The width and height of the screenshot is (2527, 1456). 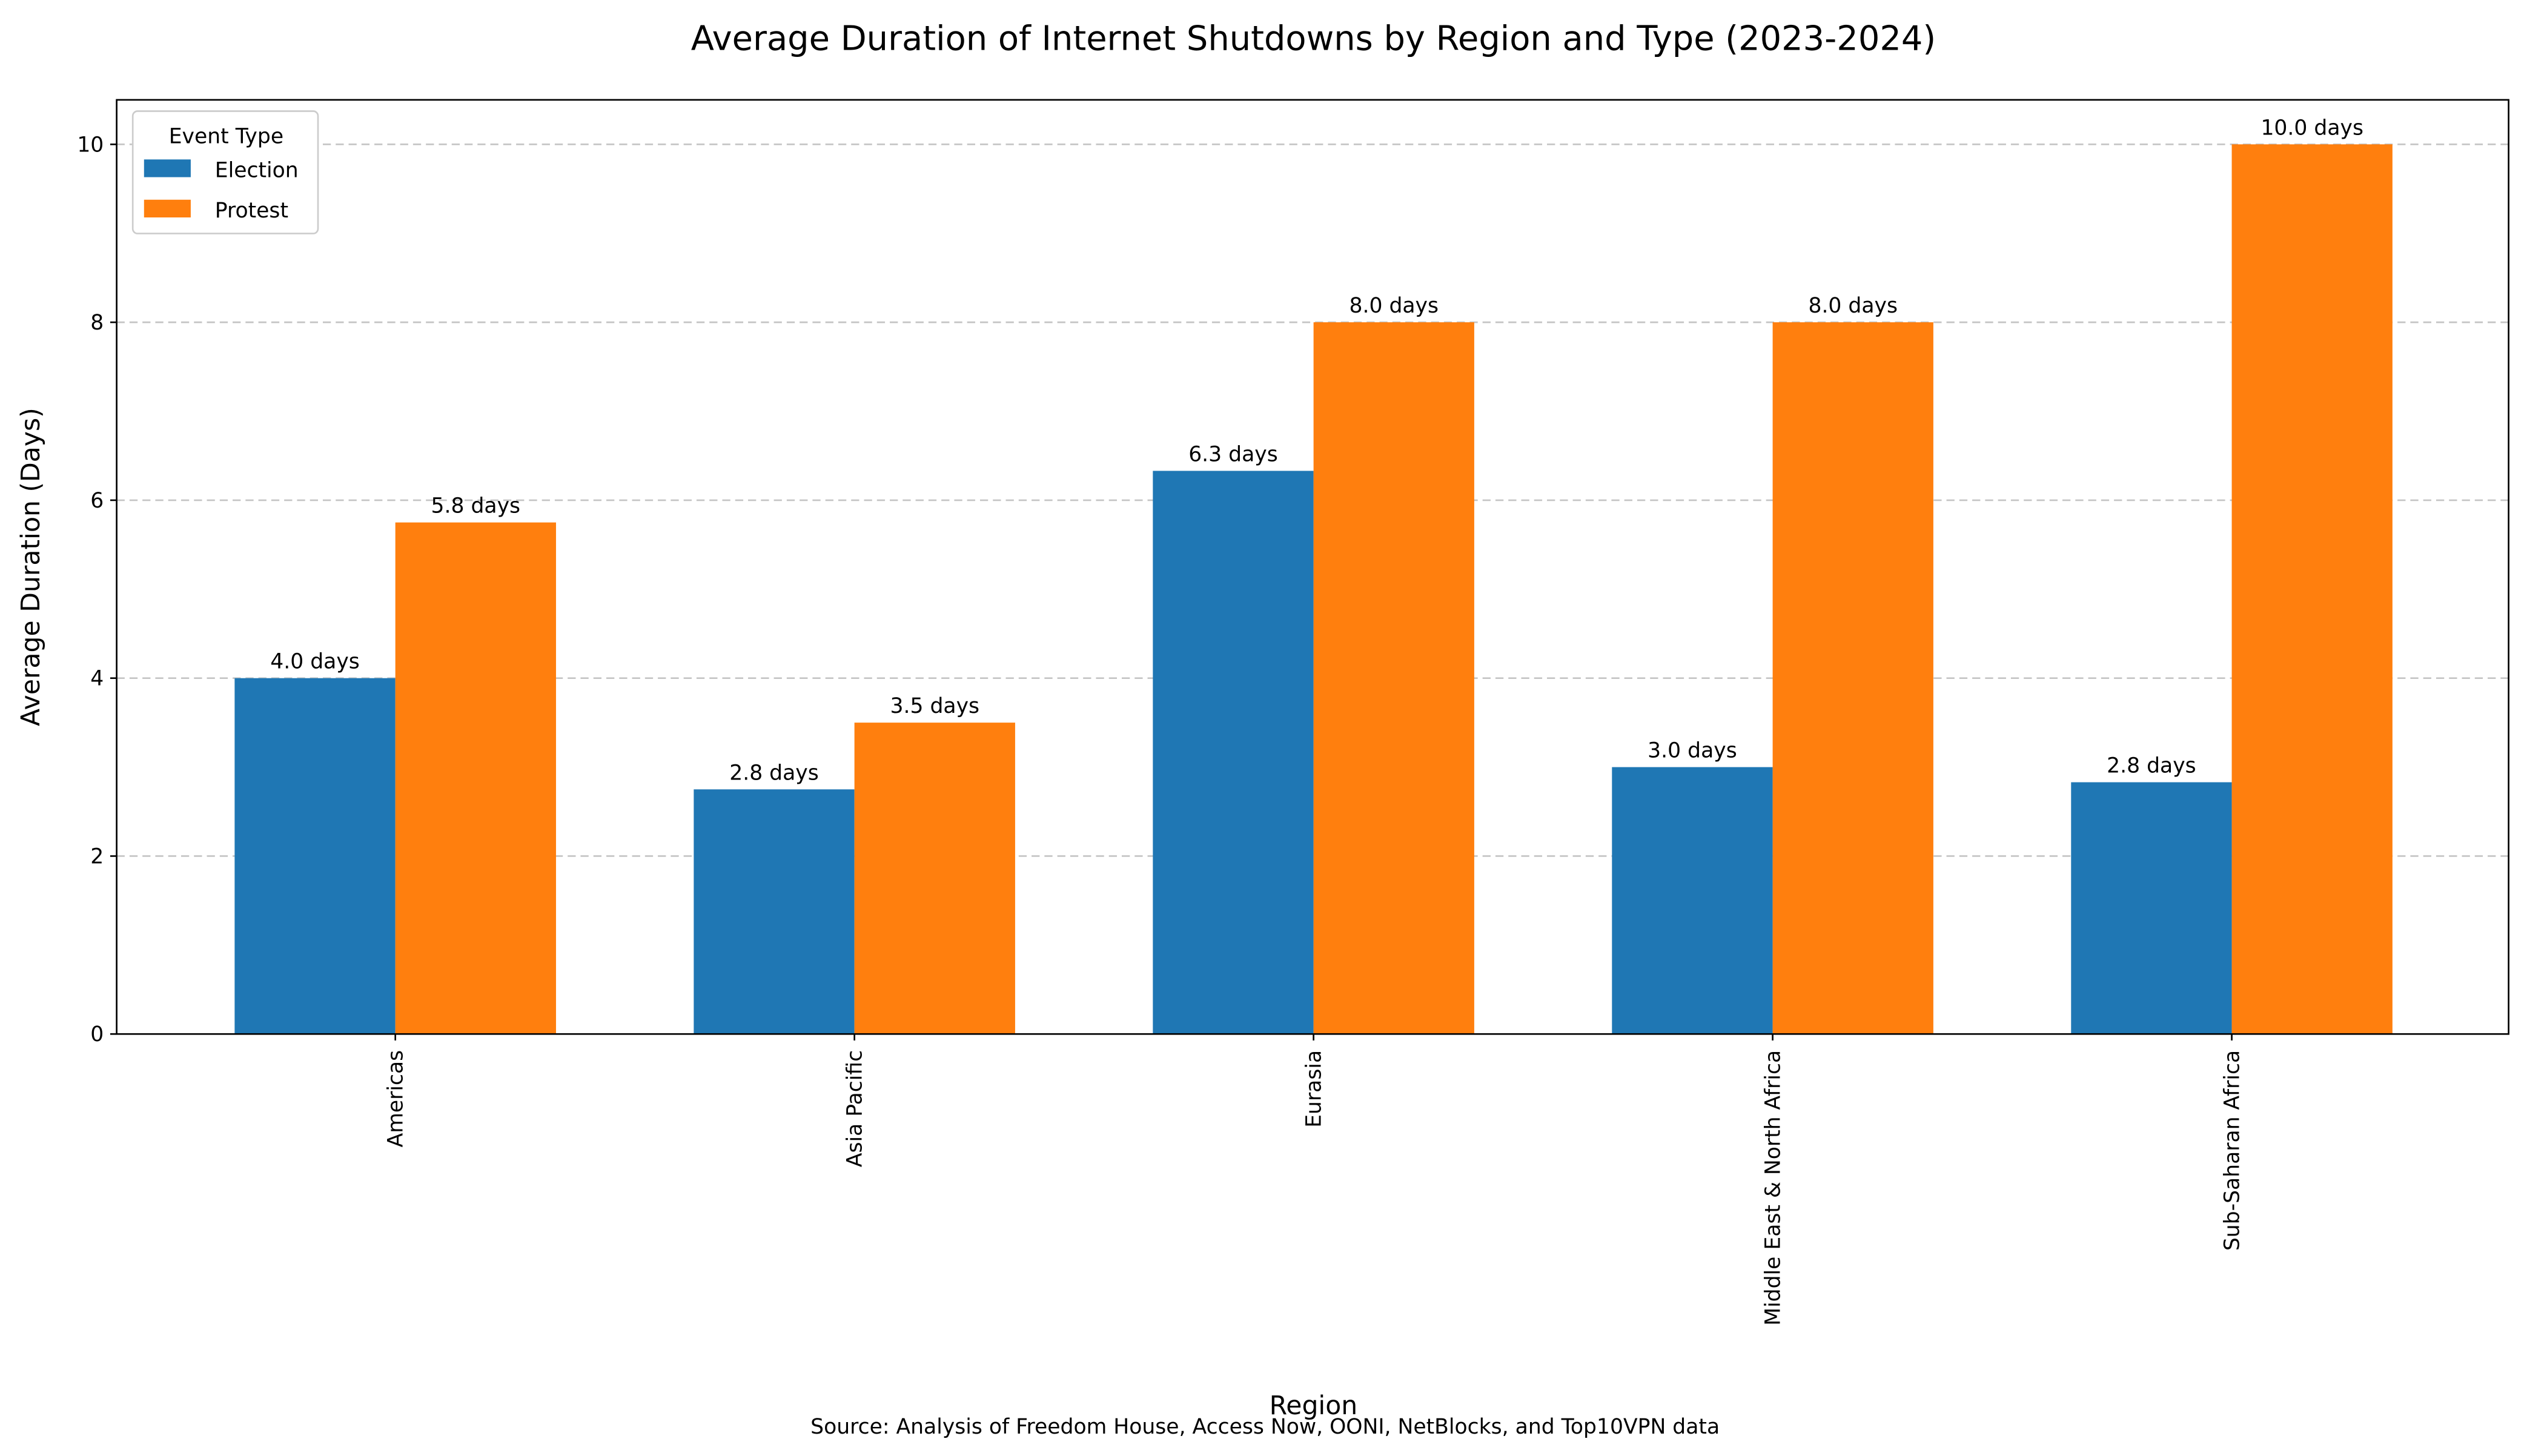 What do you see at coordinates (97, 323) in the screenshot?
I see `y-tick-label: 8` at bounding box center [97, 323].